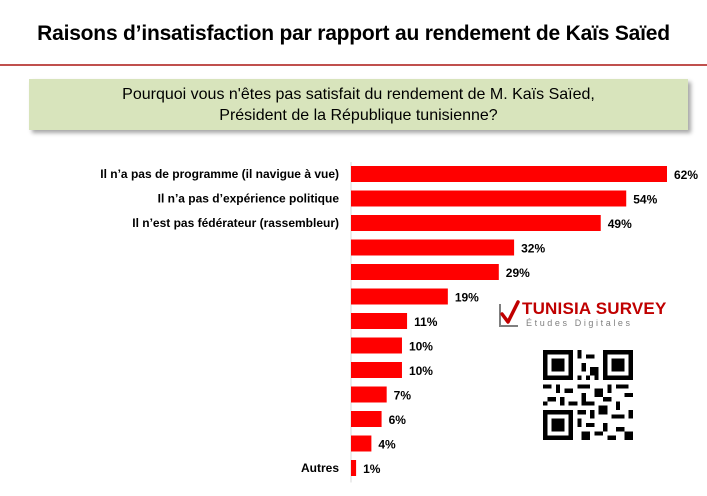 The height and width of the screenshot is (496, 707). I want to click on tunisia-survey-logo: TUNISIA SURVEY Études Digitales, so click(582, 316).